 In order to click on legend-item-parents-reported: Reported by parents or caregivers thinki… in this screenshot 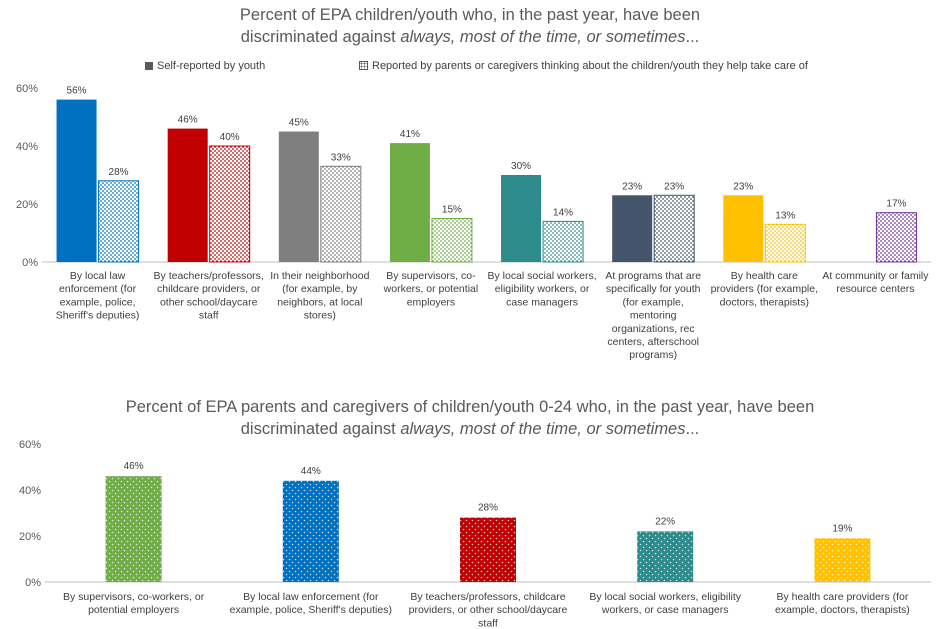, I will do `click(583, 66)`.